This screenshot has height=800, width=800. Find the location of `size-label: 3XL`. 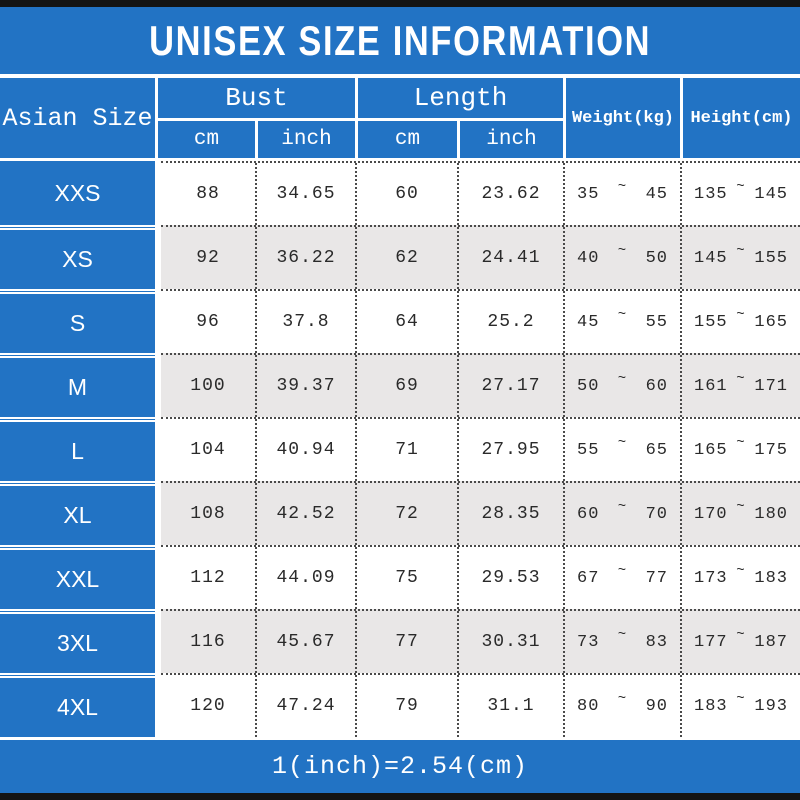

size-label: 3XL is located at coordinates (77, 641).